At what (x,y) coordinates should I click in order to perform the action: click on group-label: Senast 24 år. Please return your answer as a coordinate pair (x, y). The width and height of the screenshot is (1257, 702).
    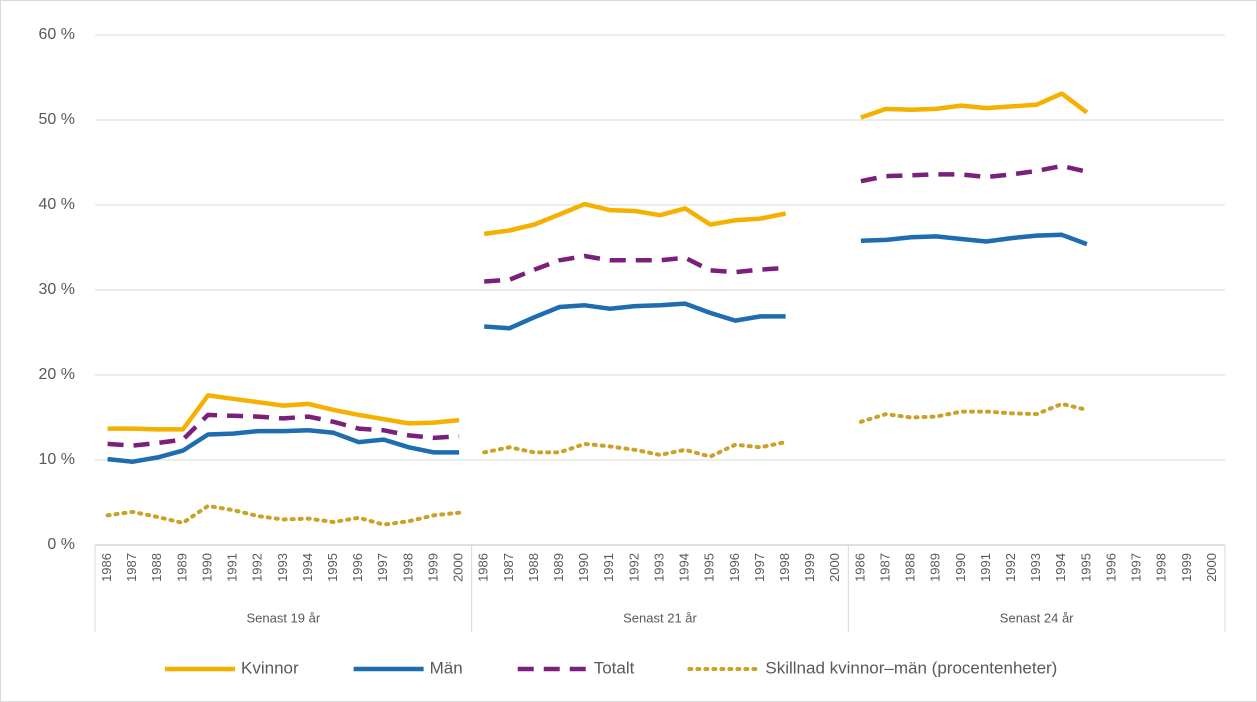
    Looking at the image, I should click on (1037, 617).